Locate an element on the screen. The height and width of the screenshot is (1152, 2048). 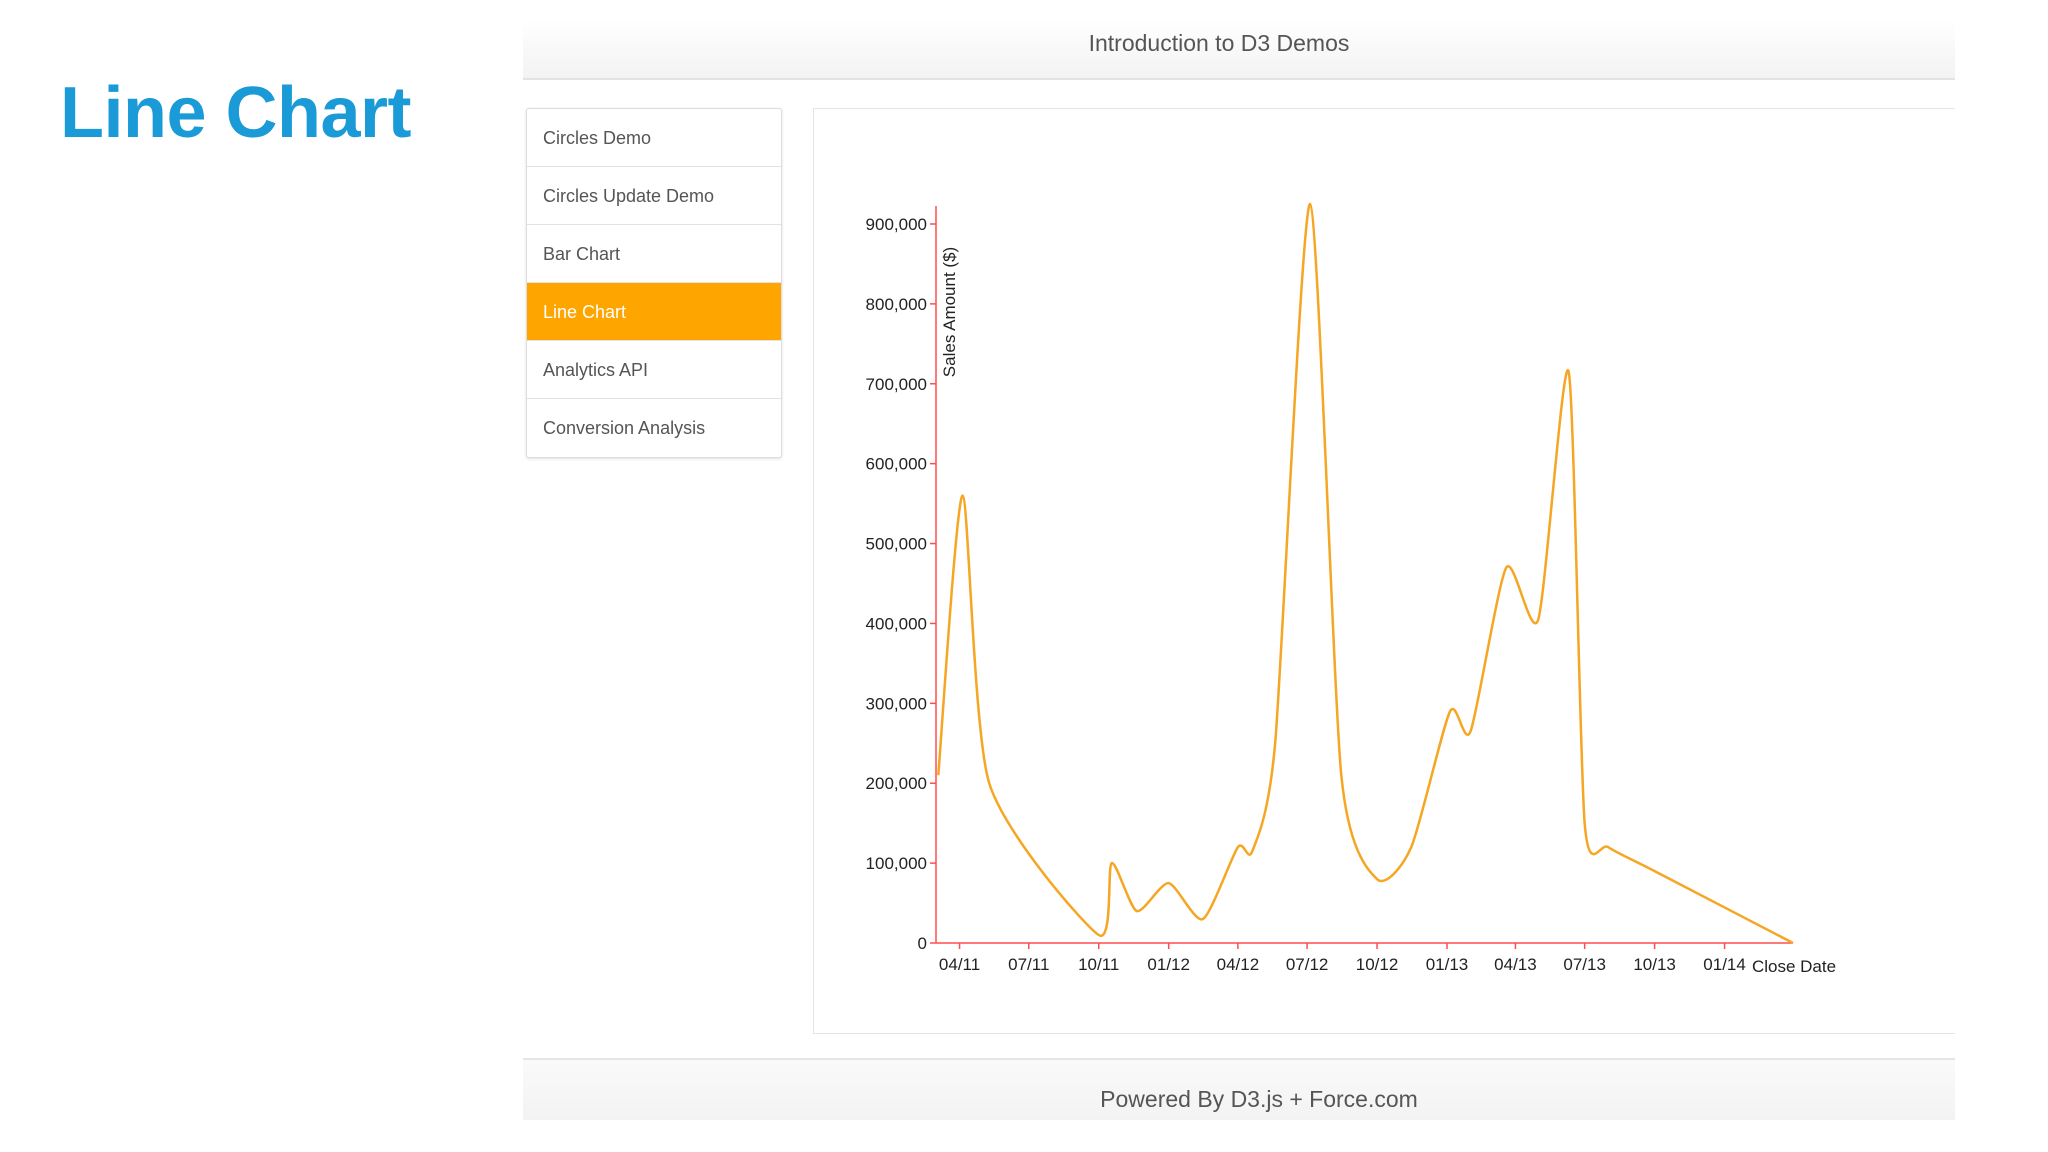
x-tick-label: 01/14 is located at coordinates (1724, 964).